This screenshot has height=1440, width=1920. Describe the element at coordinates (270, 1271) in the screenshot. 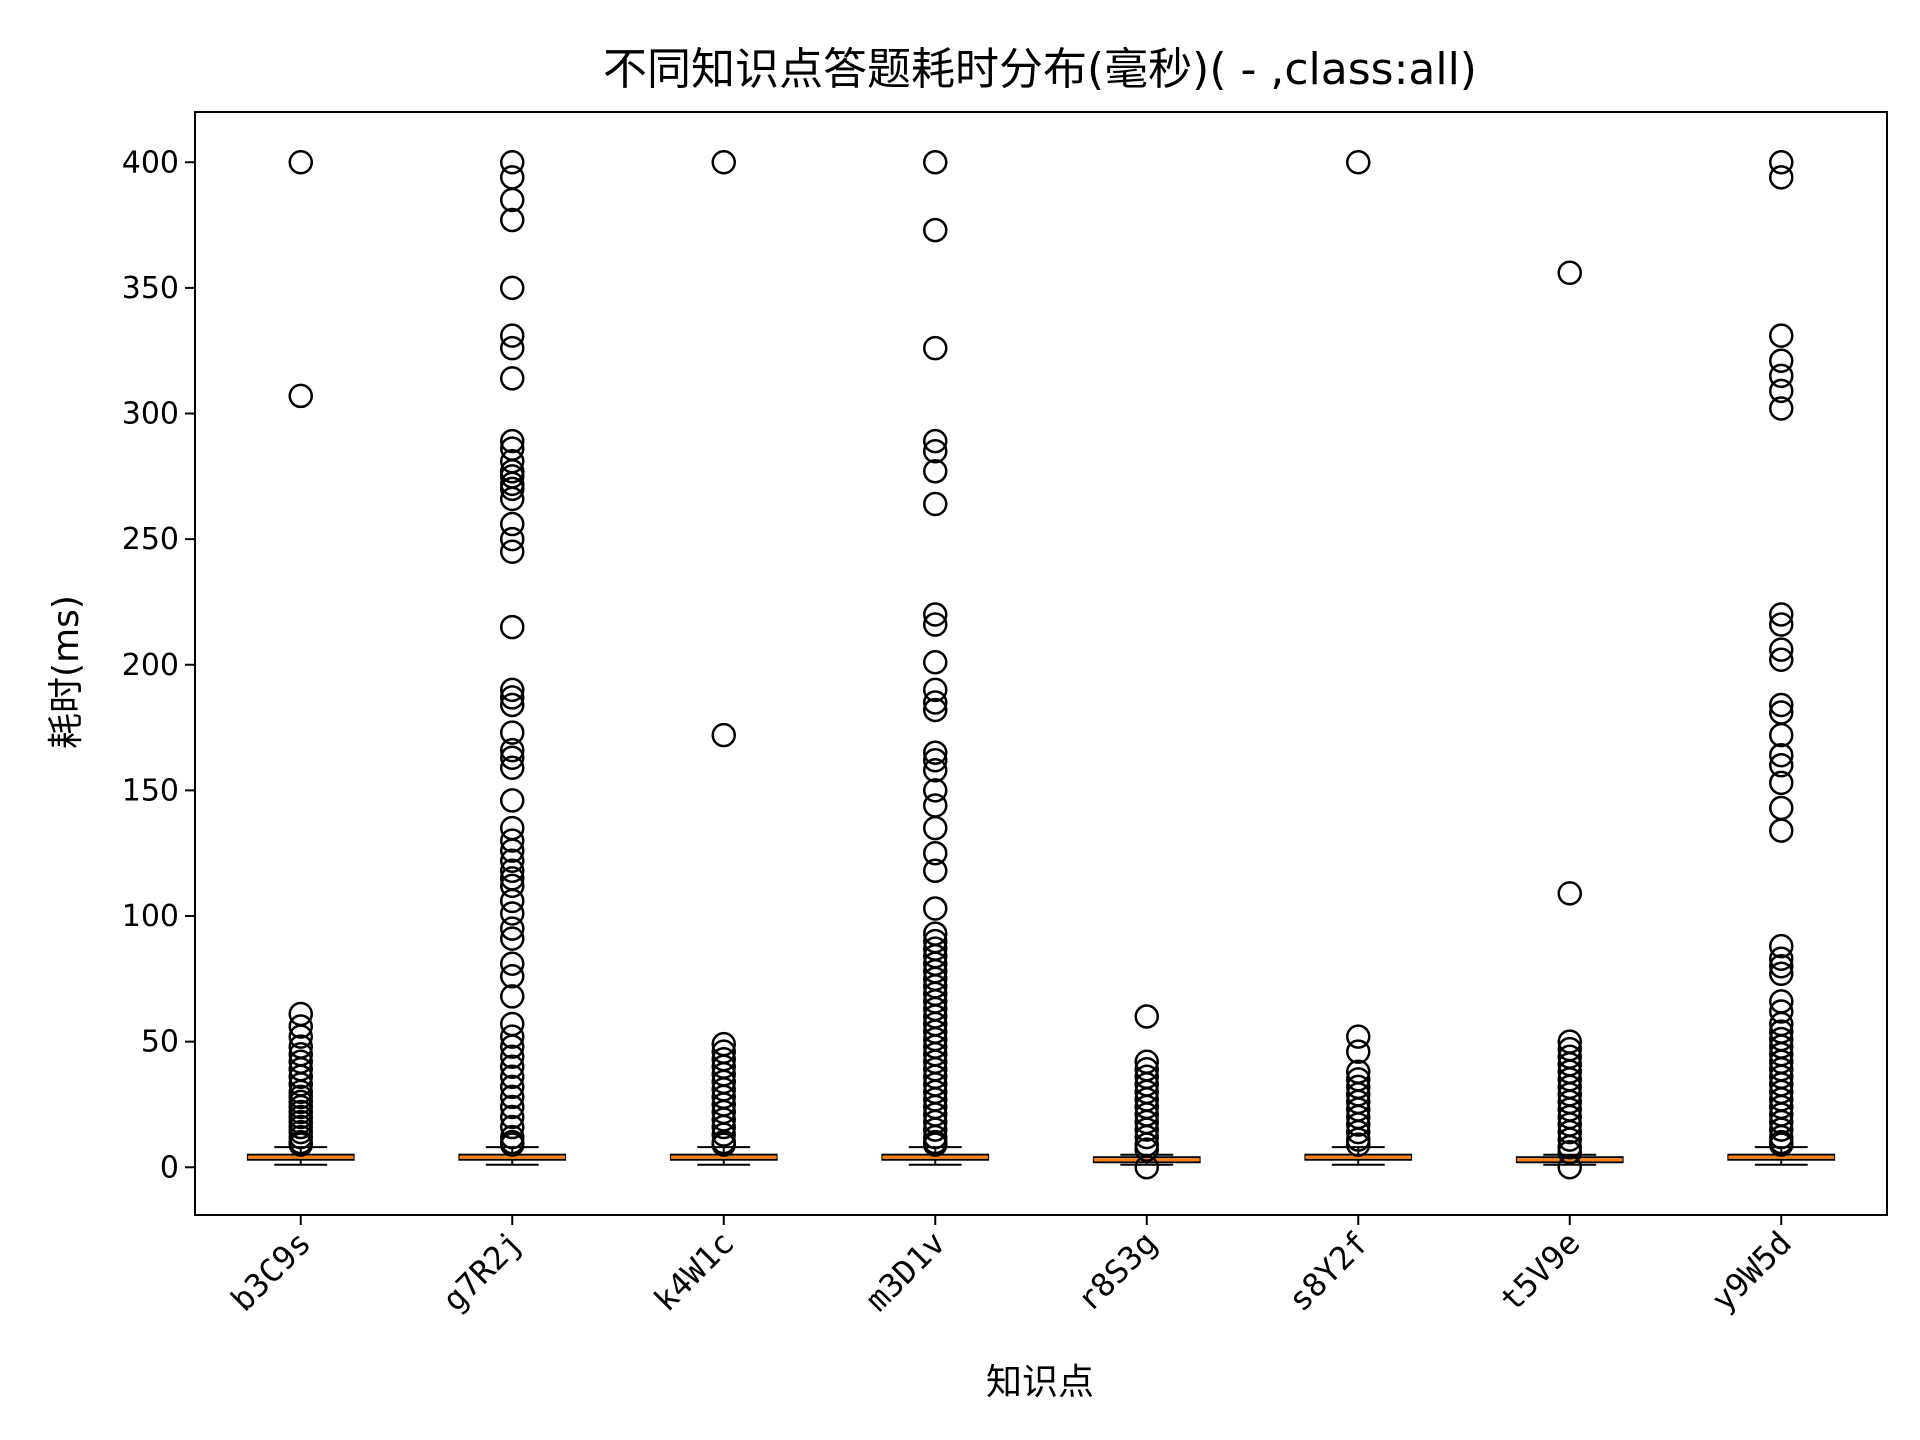

I see `x-tick-label: b3C9s` at that location.